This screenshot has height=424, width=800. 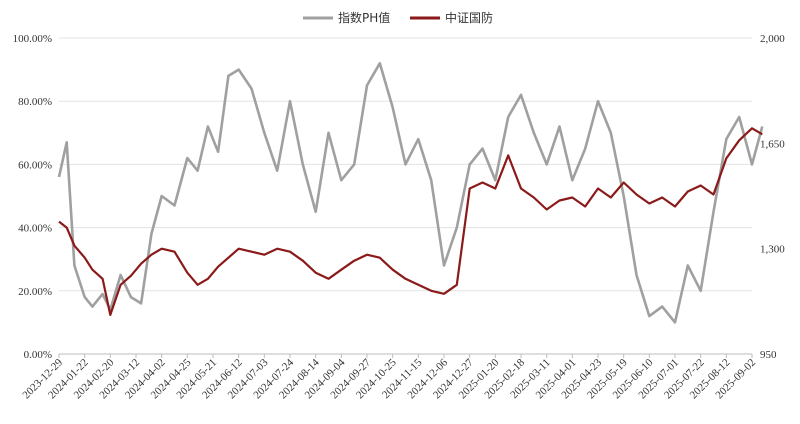 I want to click on left-tick-label: 80.00%, so click(x=35, y=102).